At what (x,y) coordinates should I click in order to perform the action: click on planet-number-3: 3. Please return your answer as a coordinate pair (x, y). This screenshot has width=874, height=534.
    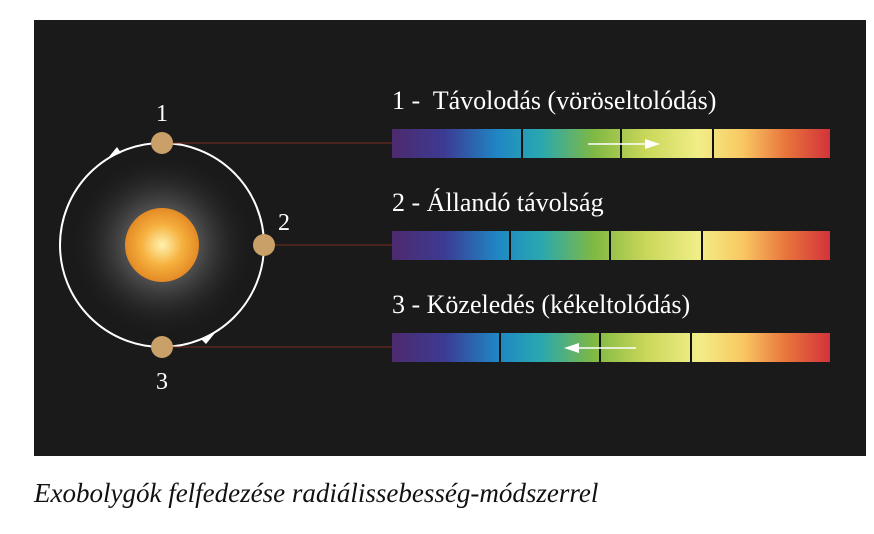
    Looking at the image, I should click on (162, 382).